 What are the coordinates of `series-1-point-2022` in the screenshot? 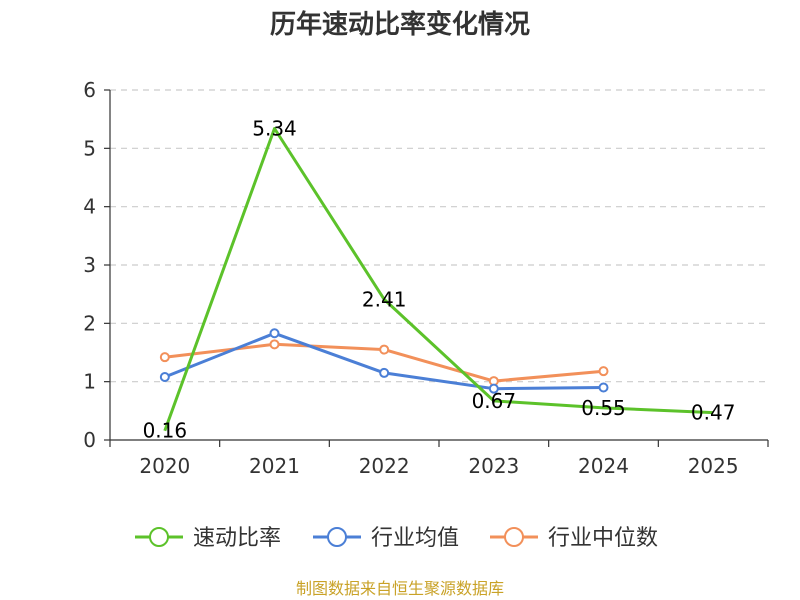 It's located at (384, 372).